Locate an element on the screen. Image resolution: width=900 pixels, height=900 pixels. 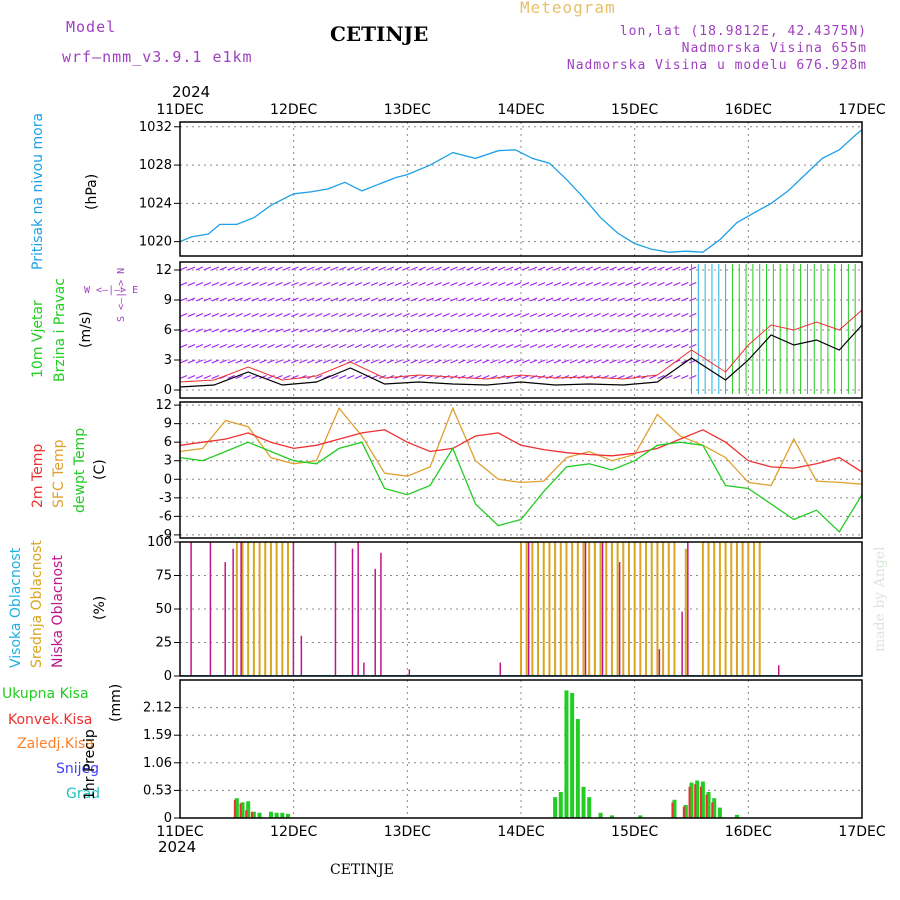
wind-compass-we: W <—|—> E is located at coordinates (111, 290).